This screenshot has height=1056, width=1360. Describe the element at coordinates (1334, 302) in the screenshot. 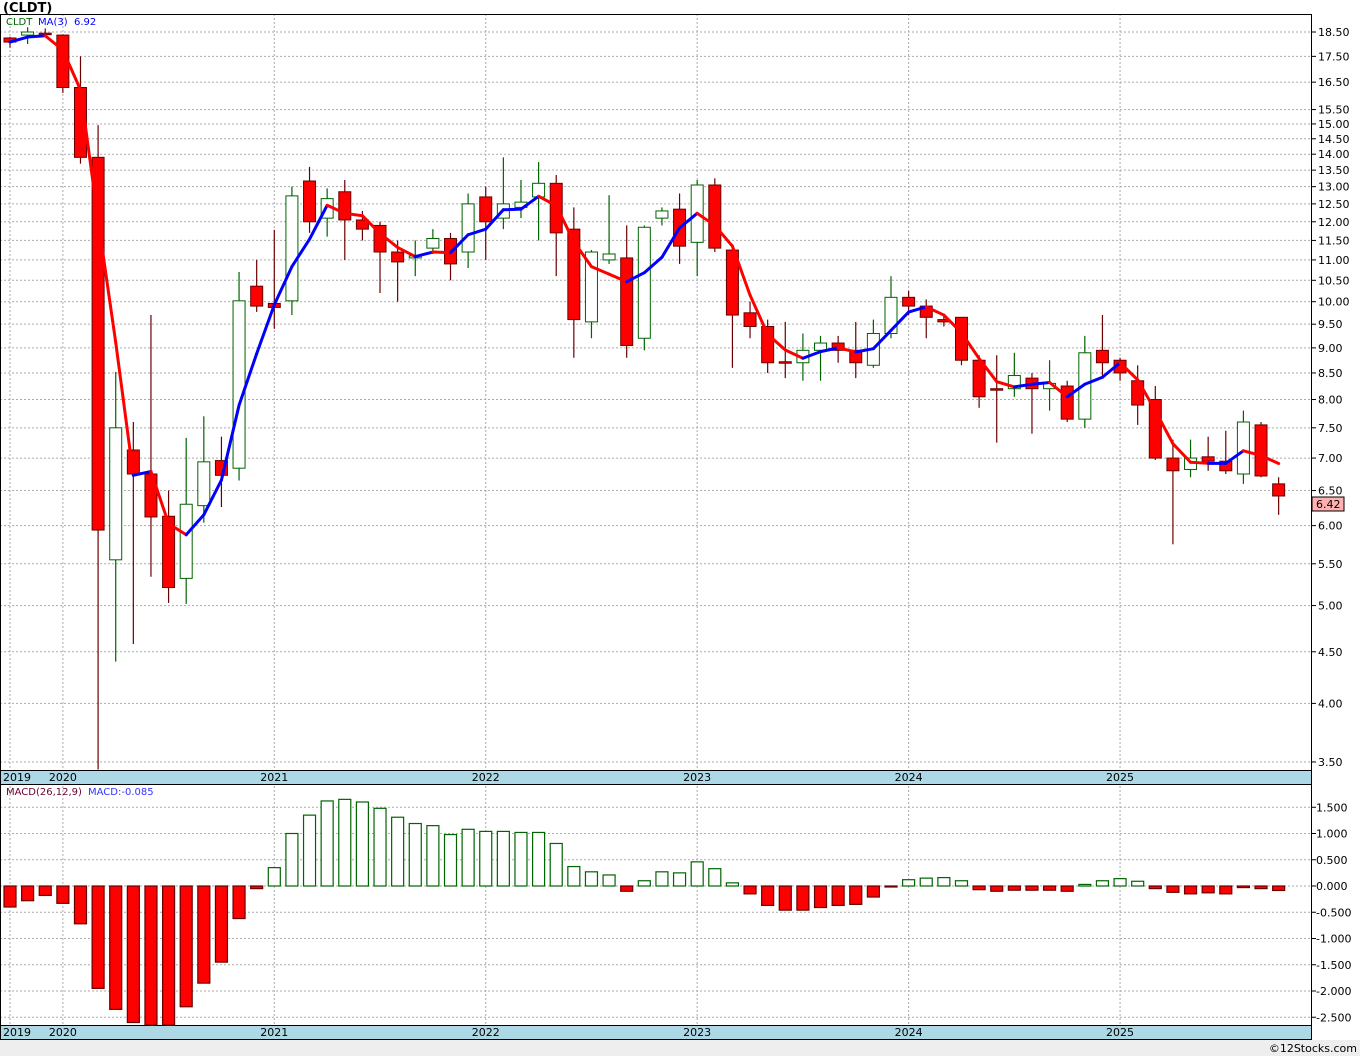

I see `price-tick-label: 10.00` at that location.